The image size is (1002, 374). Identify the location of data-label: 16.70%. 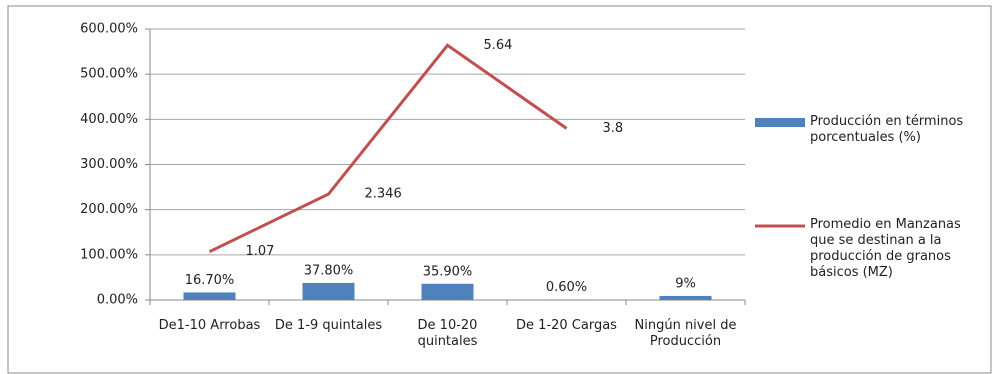
(210, 280).